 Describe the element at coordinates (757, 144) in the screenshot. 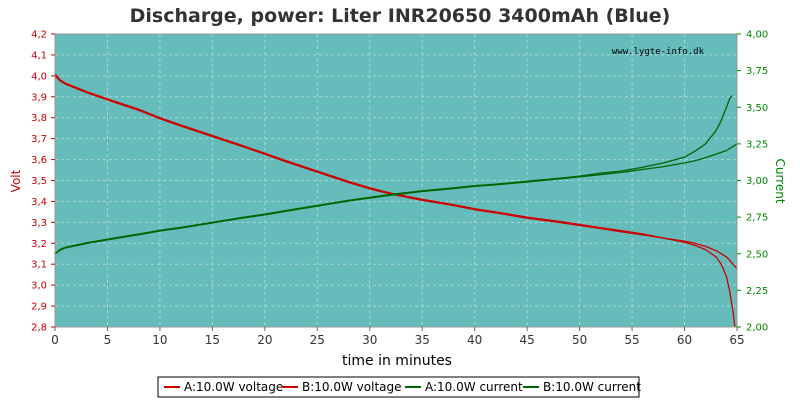

I see `y-right-tick-label: 3,25` at that location.